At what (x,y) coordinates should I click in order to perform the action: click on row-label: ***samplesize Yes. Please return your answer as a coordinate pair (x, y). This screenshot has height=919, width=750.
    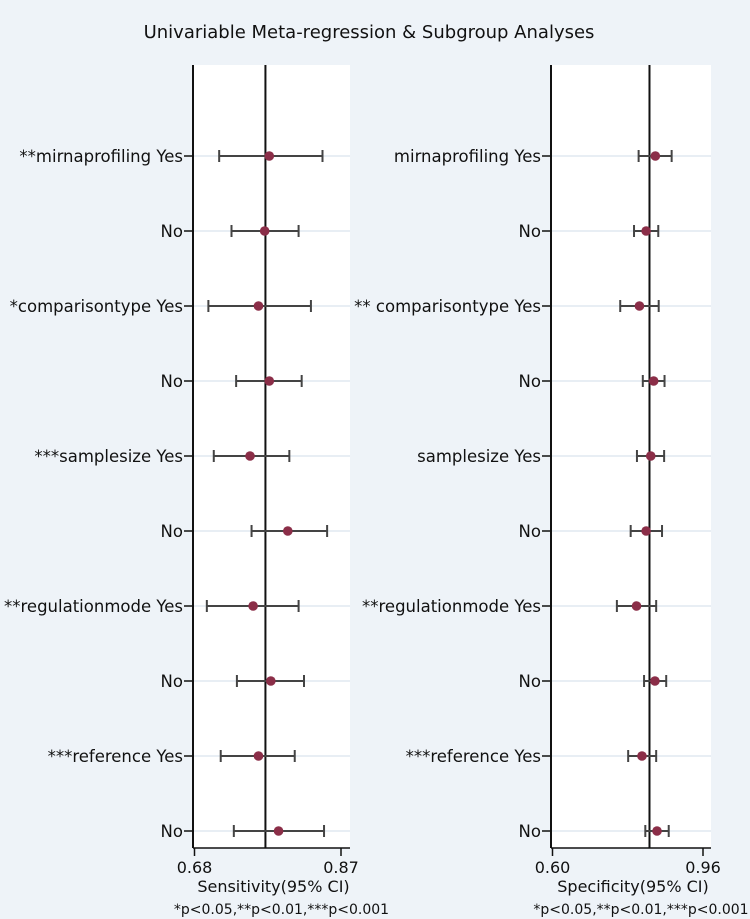
    Looking at the image, I should click on (108, 456).